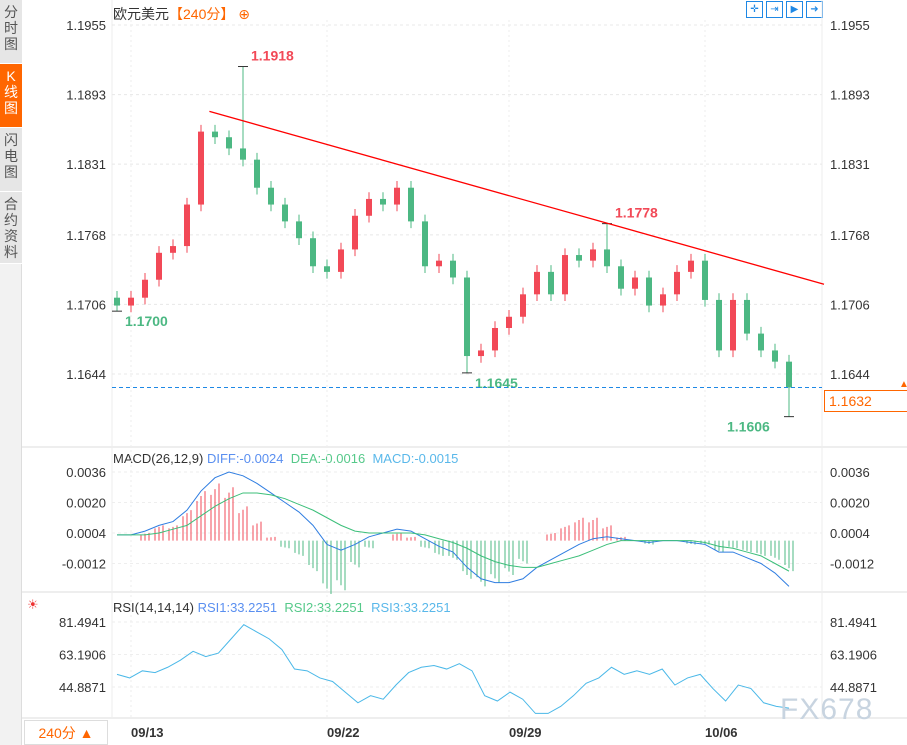  I want to click on arrow-up-icon: ▲, so click(903, 384).